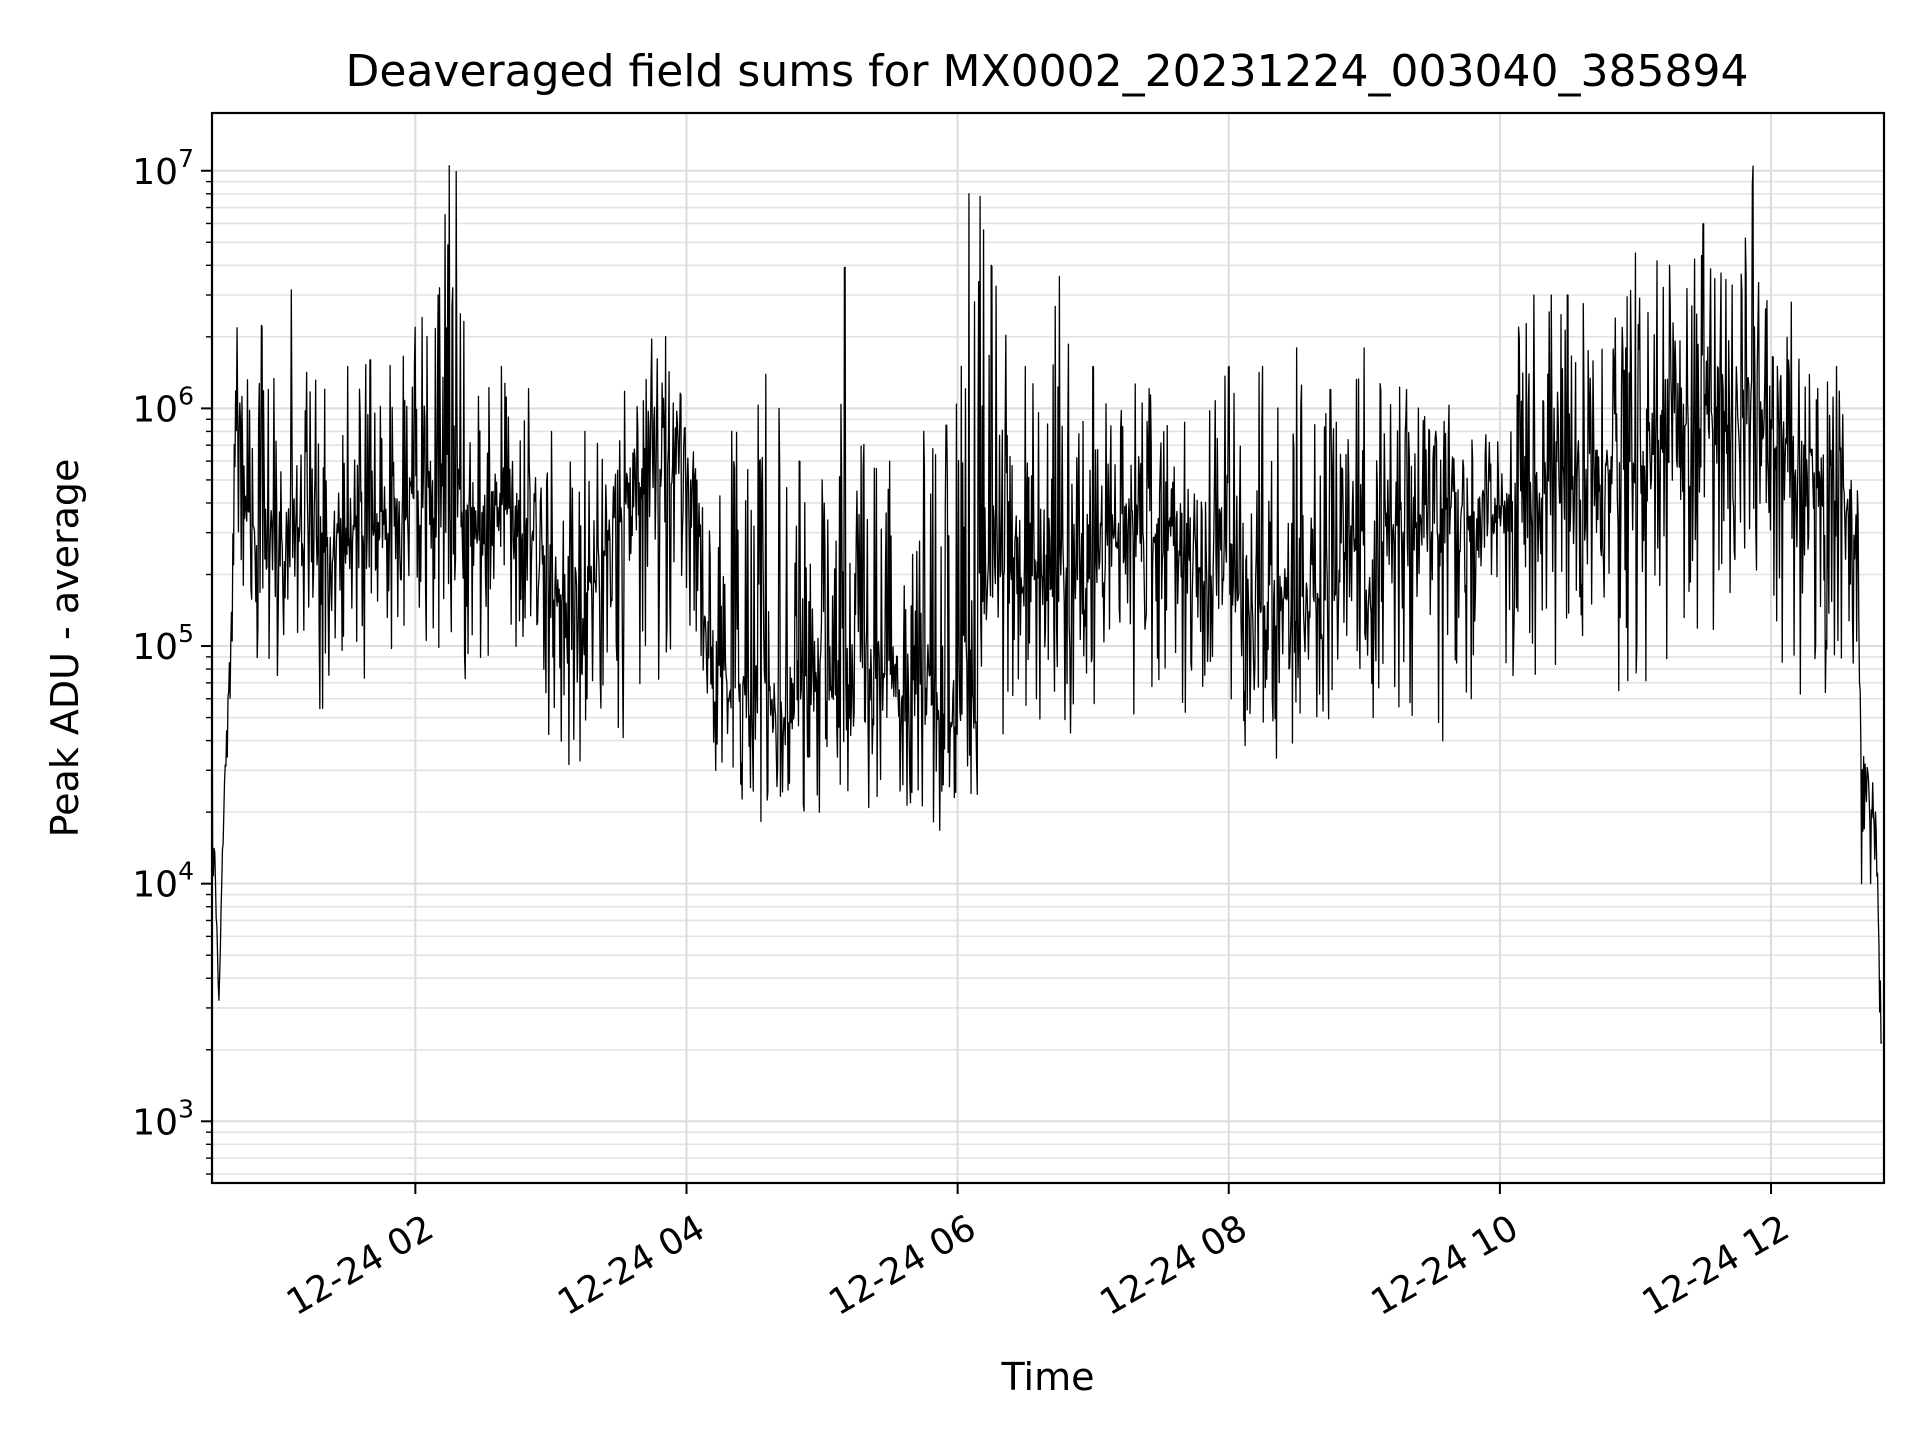 This screenshot has width=1920, height=1440. I want to click on y-tick-exponent: 5, so click(186, 633).